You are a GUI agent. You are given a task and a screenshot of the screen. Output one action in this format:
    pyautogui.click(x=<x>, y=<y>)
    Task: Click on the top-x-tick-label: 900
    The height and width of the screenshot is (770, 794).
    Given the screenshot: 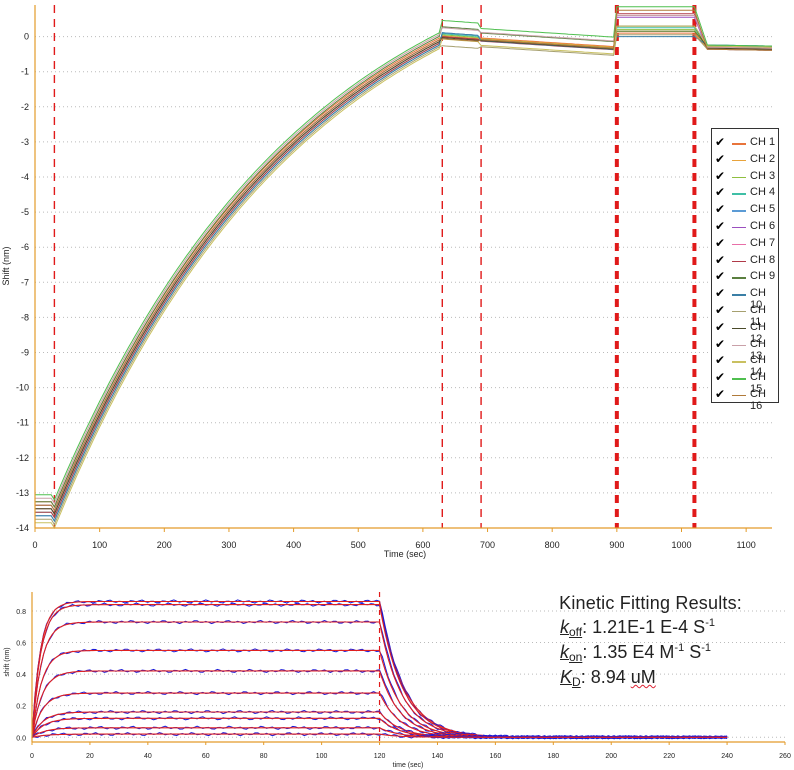 What is the action you would take?
    pyautogui.click(x=616, y=545)
    